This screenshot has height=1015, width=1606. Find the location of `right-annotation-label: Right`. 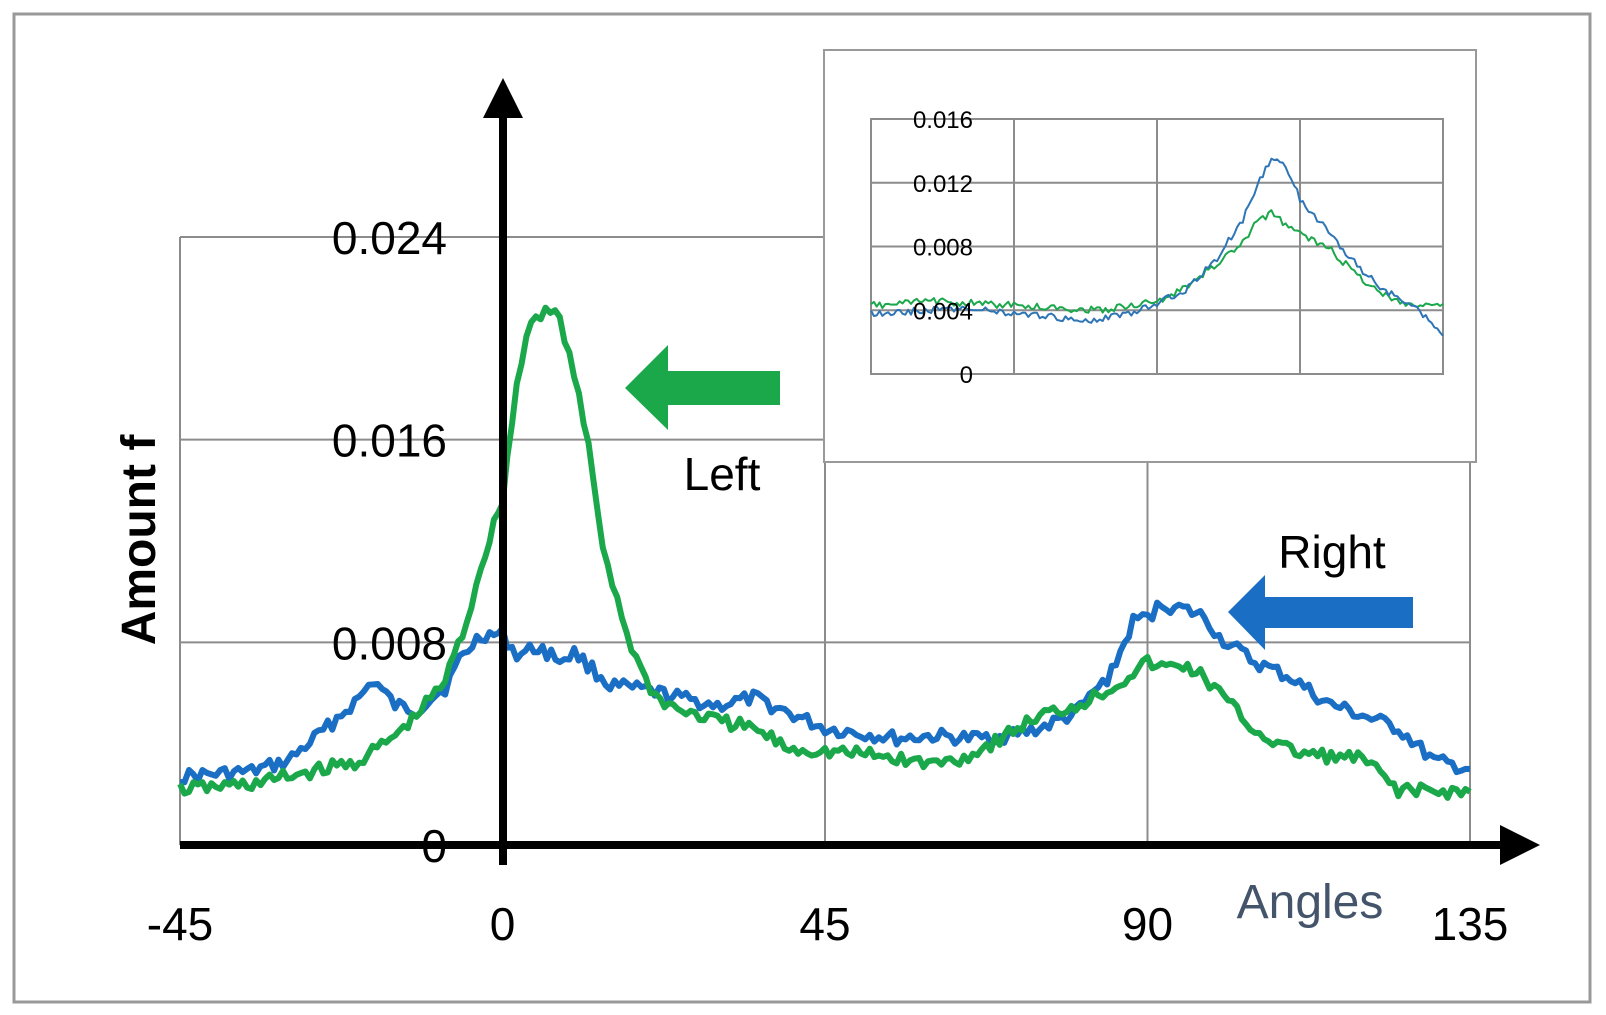

right-annotation-label: Right is located at coordinates (1332, 552).